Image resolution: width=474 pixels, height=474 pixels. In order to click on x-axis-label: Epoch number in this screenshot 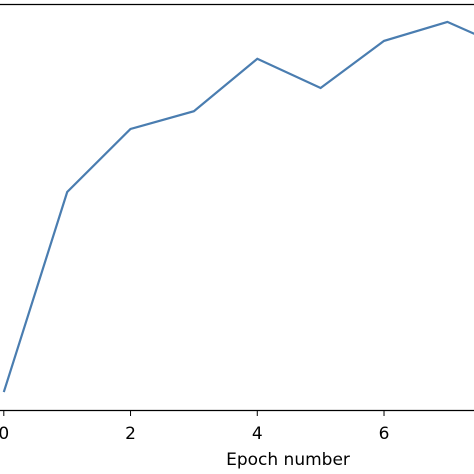, I will do `click(288, 460)`.